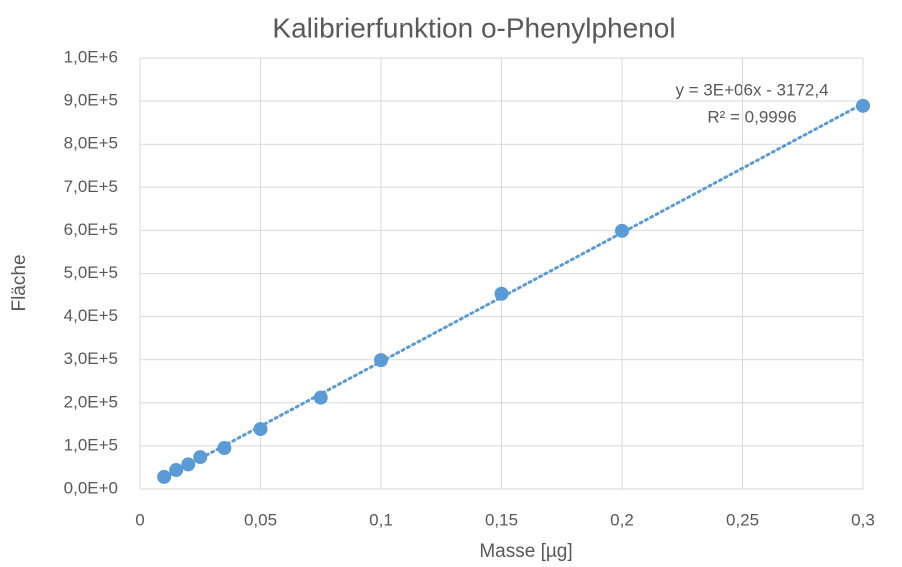 Image resolution: width=902 pixels, height=567 pixels. What do you see at coordinates (91, 56) in the screenshot?
I see `y-tick-label: 1,0E+6` at bounding box center [91, 56].